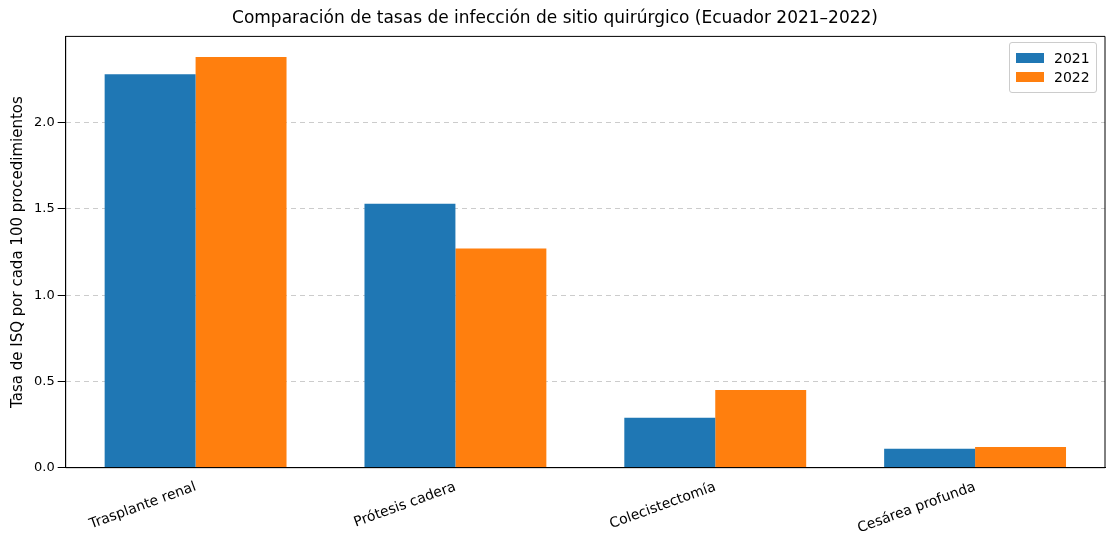 Image resolution: width=1107 pixels, height=540 pixels. Describe the element at coordinates (44, 294) in the screenshot. I see `y-tick-label: 1.0` at that location.